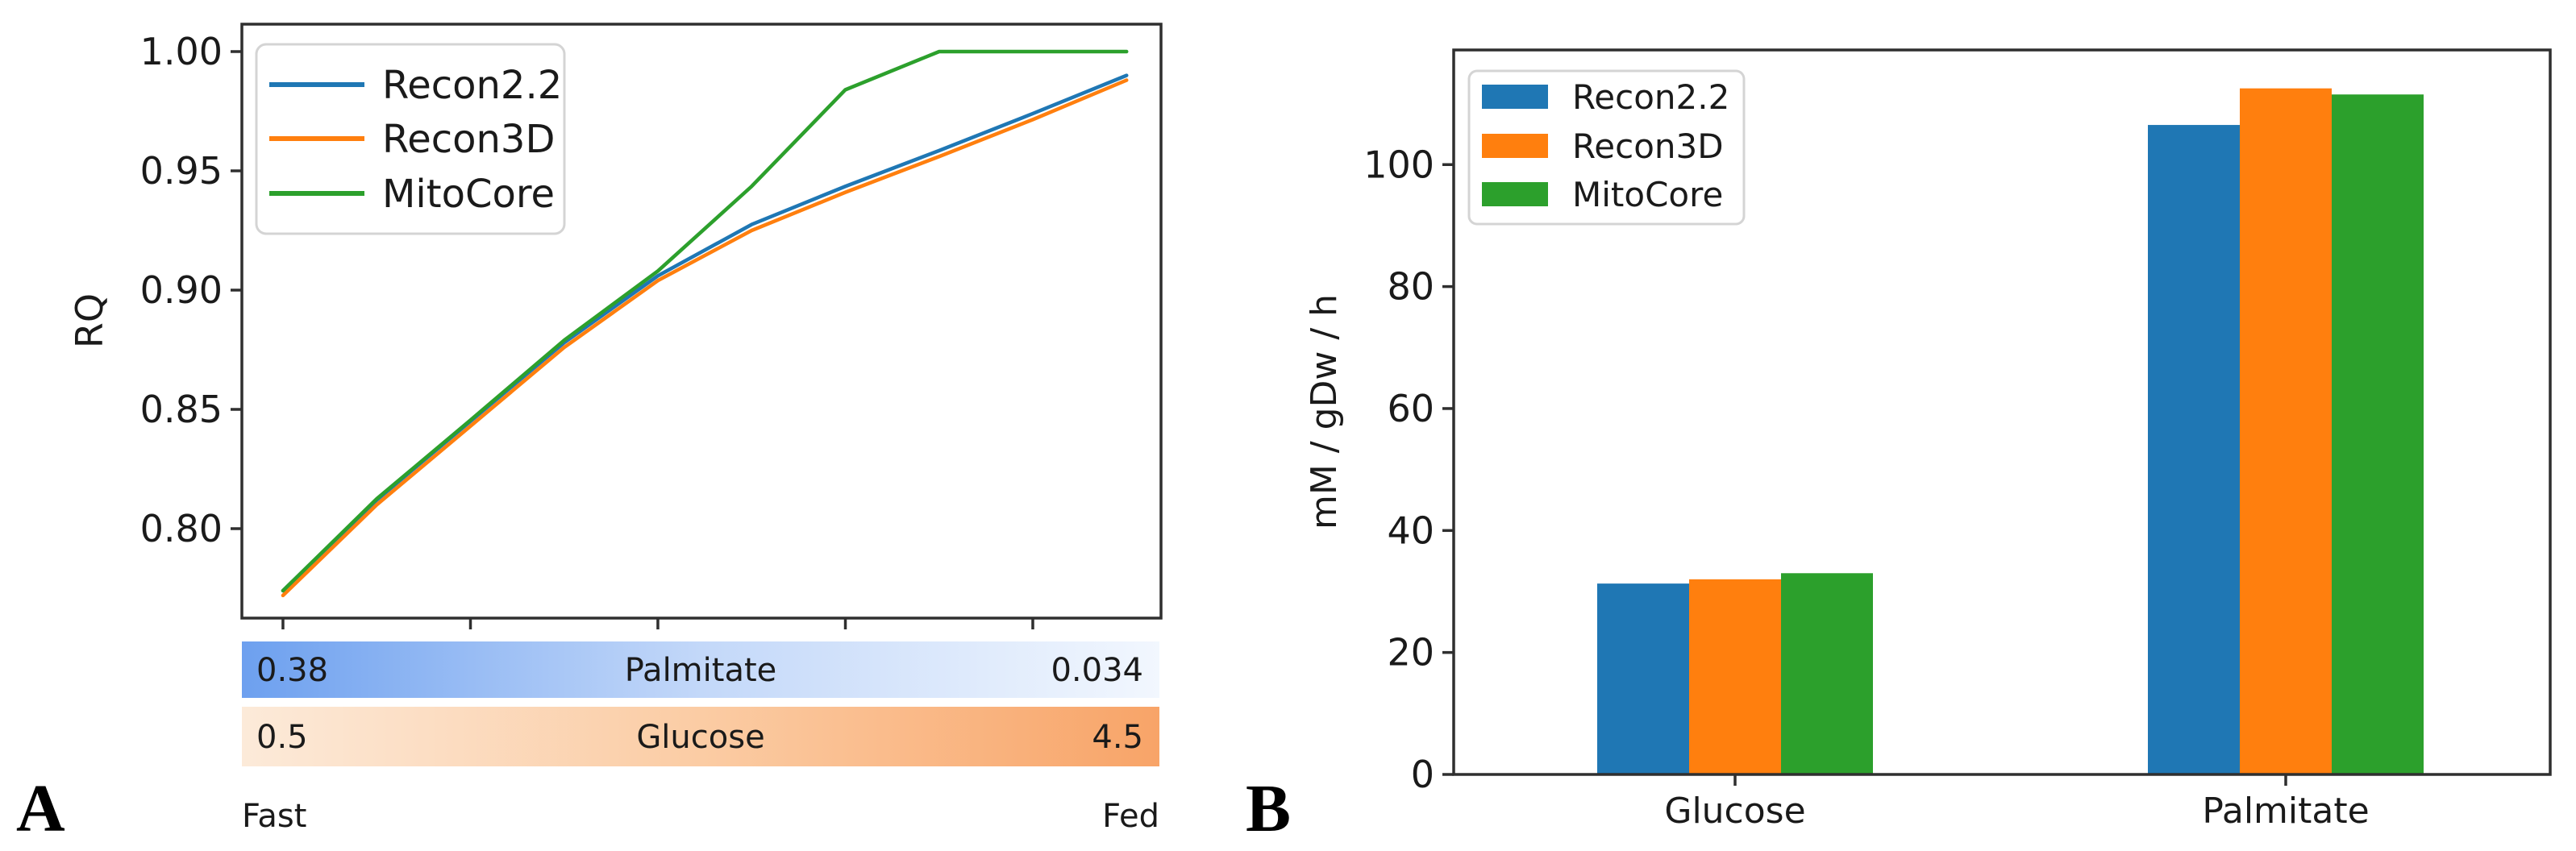  I want to click on y-axis-tick-label: 40, so click(1411, 530).